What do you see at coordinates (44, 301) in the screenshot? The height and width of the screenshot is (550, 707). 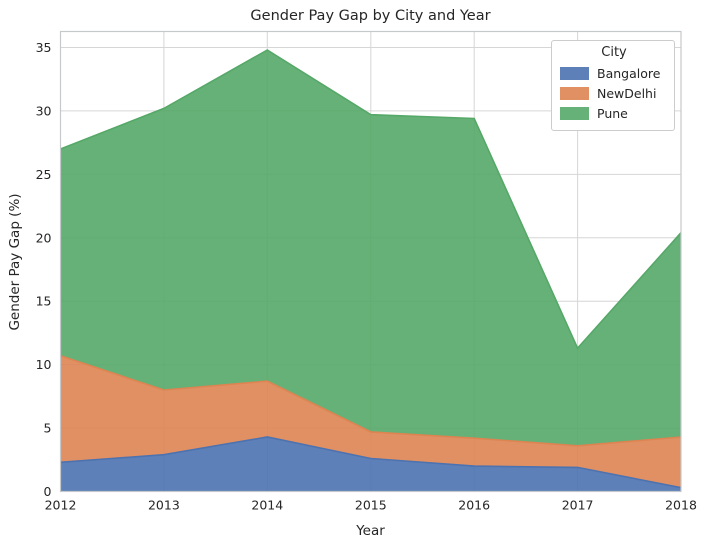 I see `y-tick-label: 15` at bounding box center [44, 301].